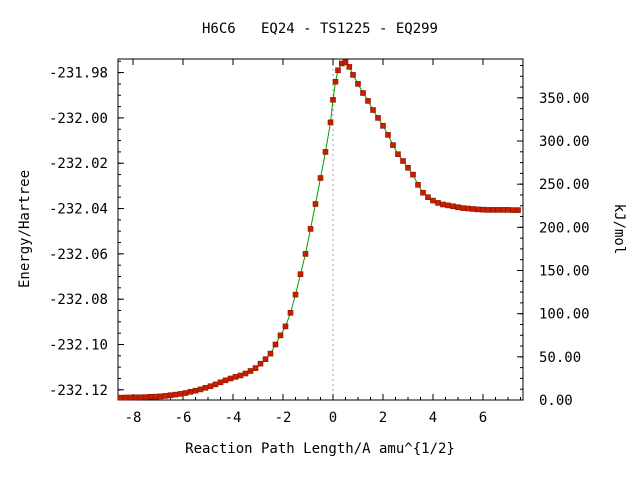 Image resolution: width=640 pixels, height=480 pixels. Describe the element at coordinates (564, 228) in the screenshot. I see `y2-tick-label: 200.00` at that location.